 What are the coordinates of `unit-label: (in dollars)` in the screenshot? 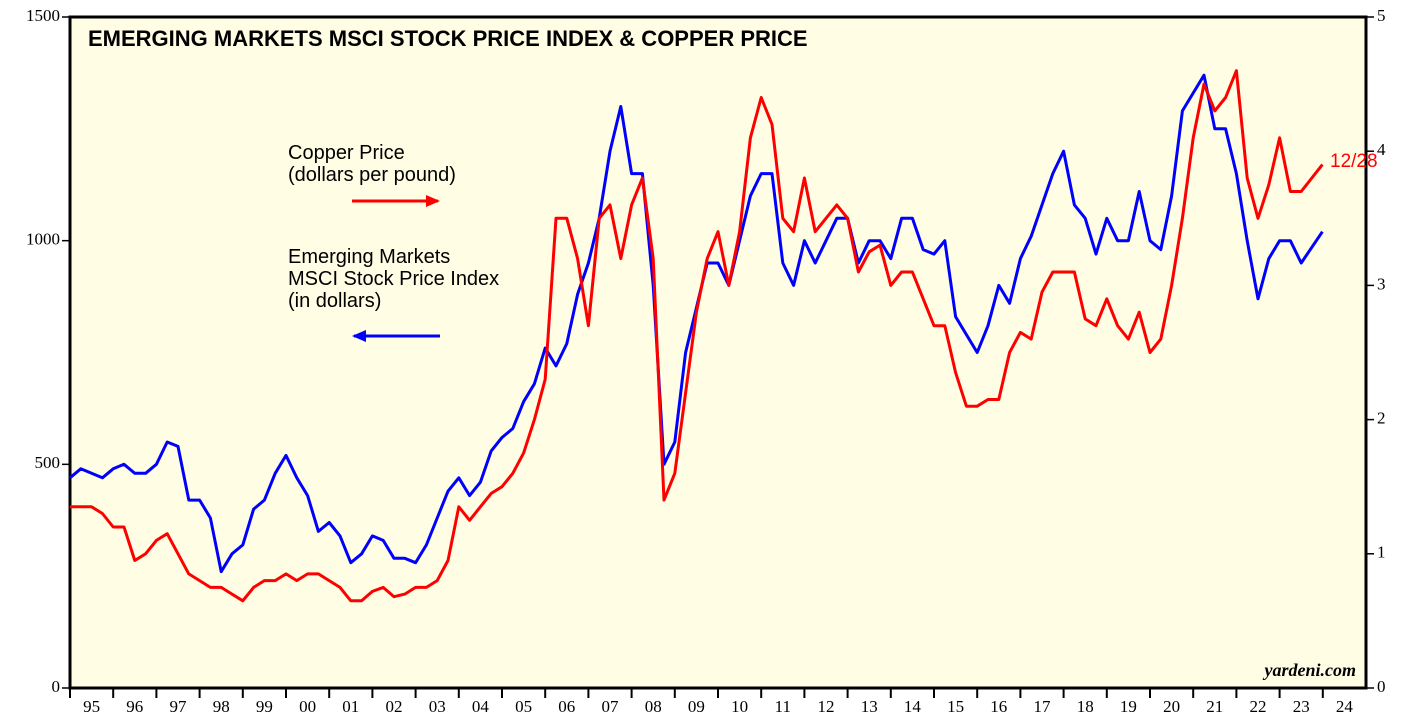 It's located at (335, 301).